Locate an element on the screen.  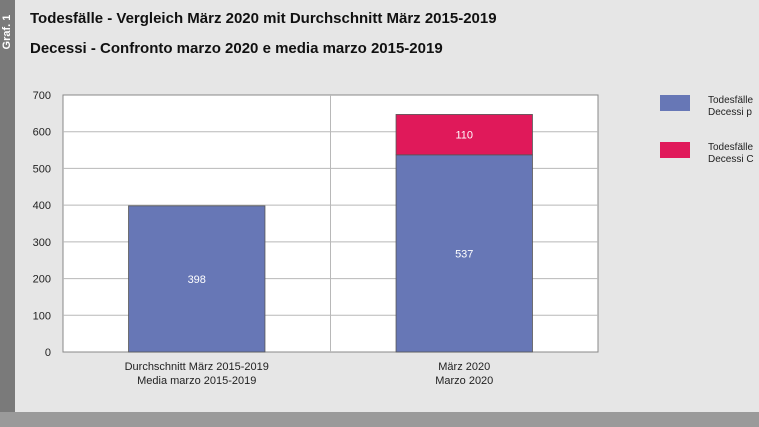
y-tick-label-600: 600 is located at coordinates (42, 133).